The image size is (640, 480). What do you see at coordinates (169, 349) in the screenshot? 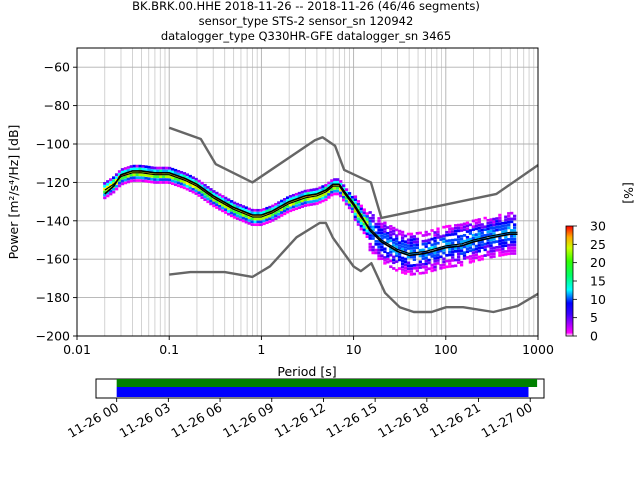
I see `x-tick-label: 0.1` at bounding box center [169, 349].